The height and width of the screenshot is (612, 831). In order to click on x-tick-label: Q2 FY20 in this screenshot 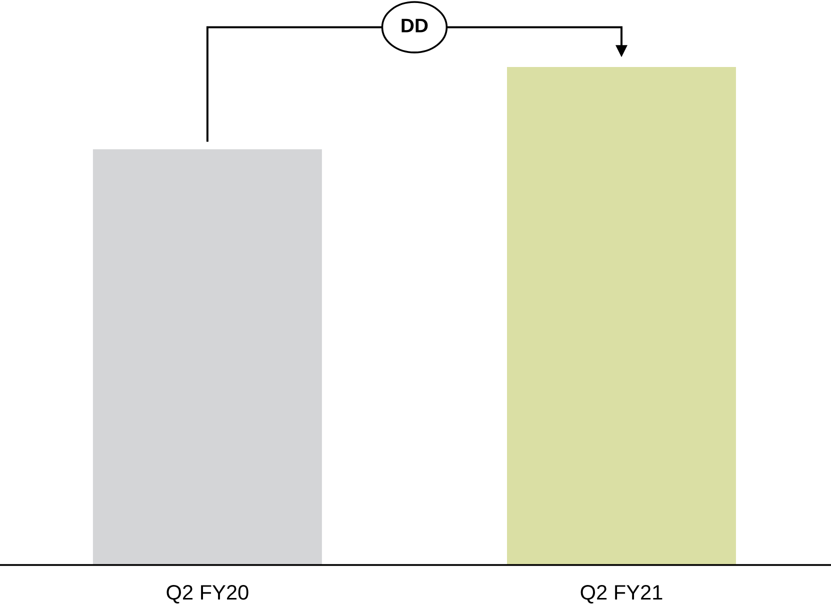, I will do `click(207, 594)`.